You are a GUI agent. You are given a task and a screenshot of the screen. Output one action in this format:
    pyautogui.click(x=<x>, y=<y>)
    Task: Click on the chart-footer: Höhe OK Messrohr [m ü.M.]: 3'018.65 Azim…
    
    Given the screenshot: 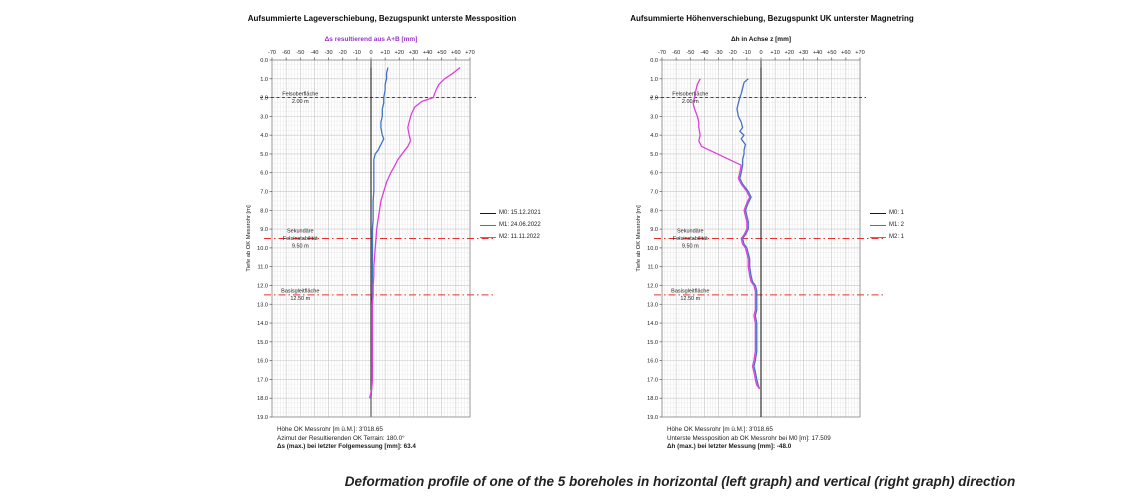 What is the action you would take?
    pyautogui.click(x=346, y=439)
    